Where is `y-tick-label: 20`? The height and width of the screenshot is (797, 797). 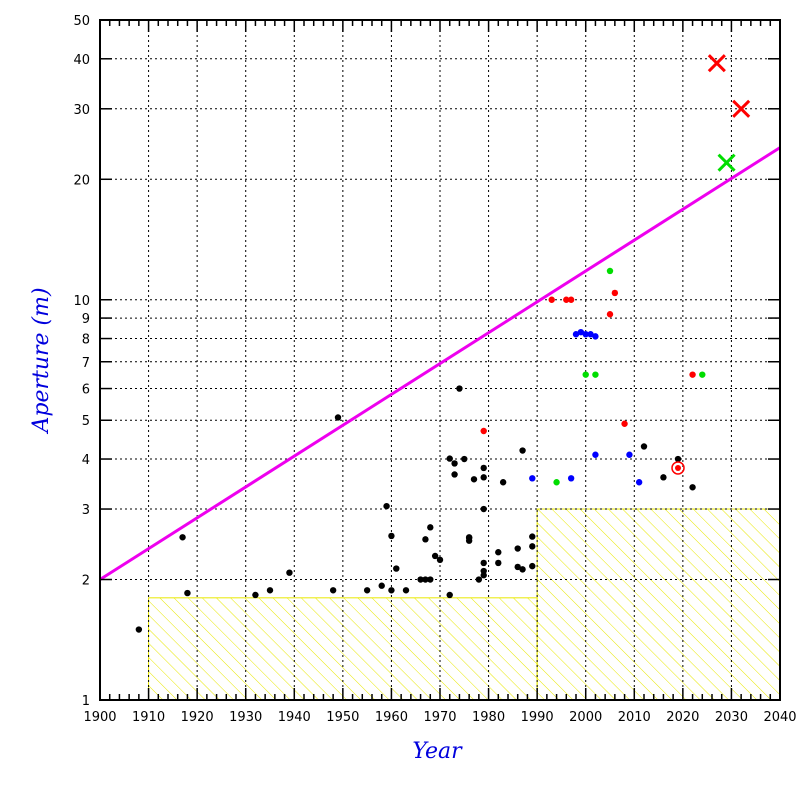
y-tick-label: 20 is located at coordinates (81, 180).